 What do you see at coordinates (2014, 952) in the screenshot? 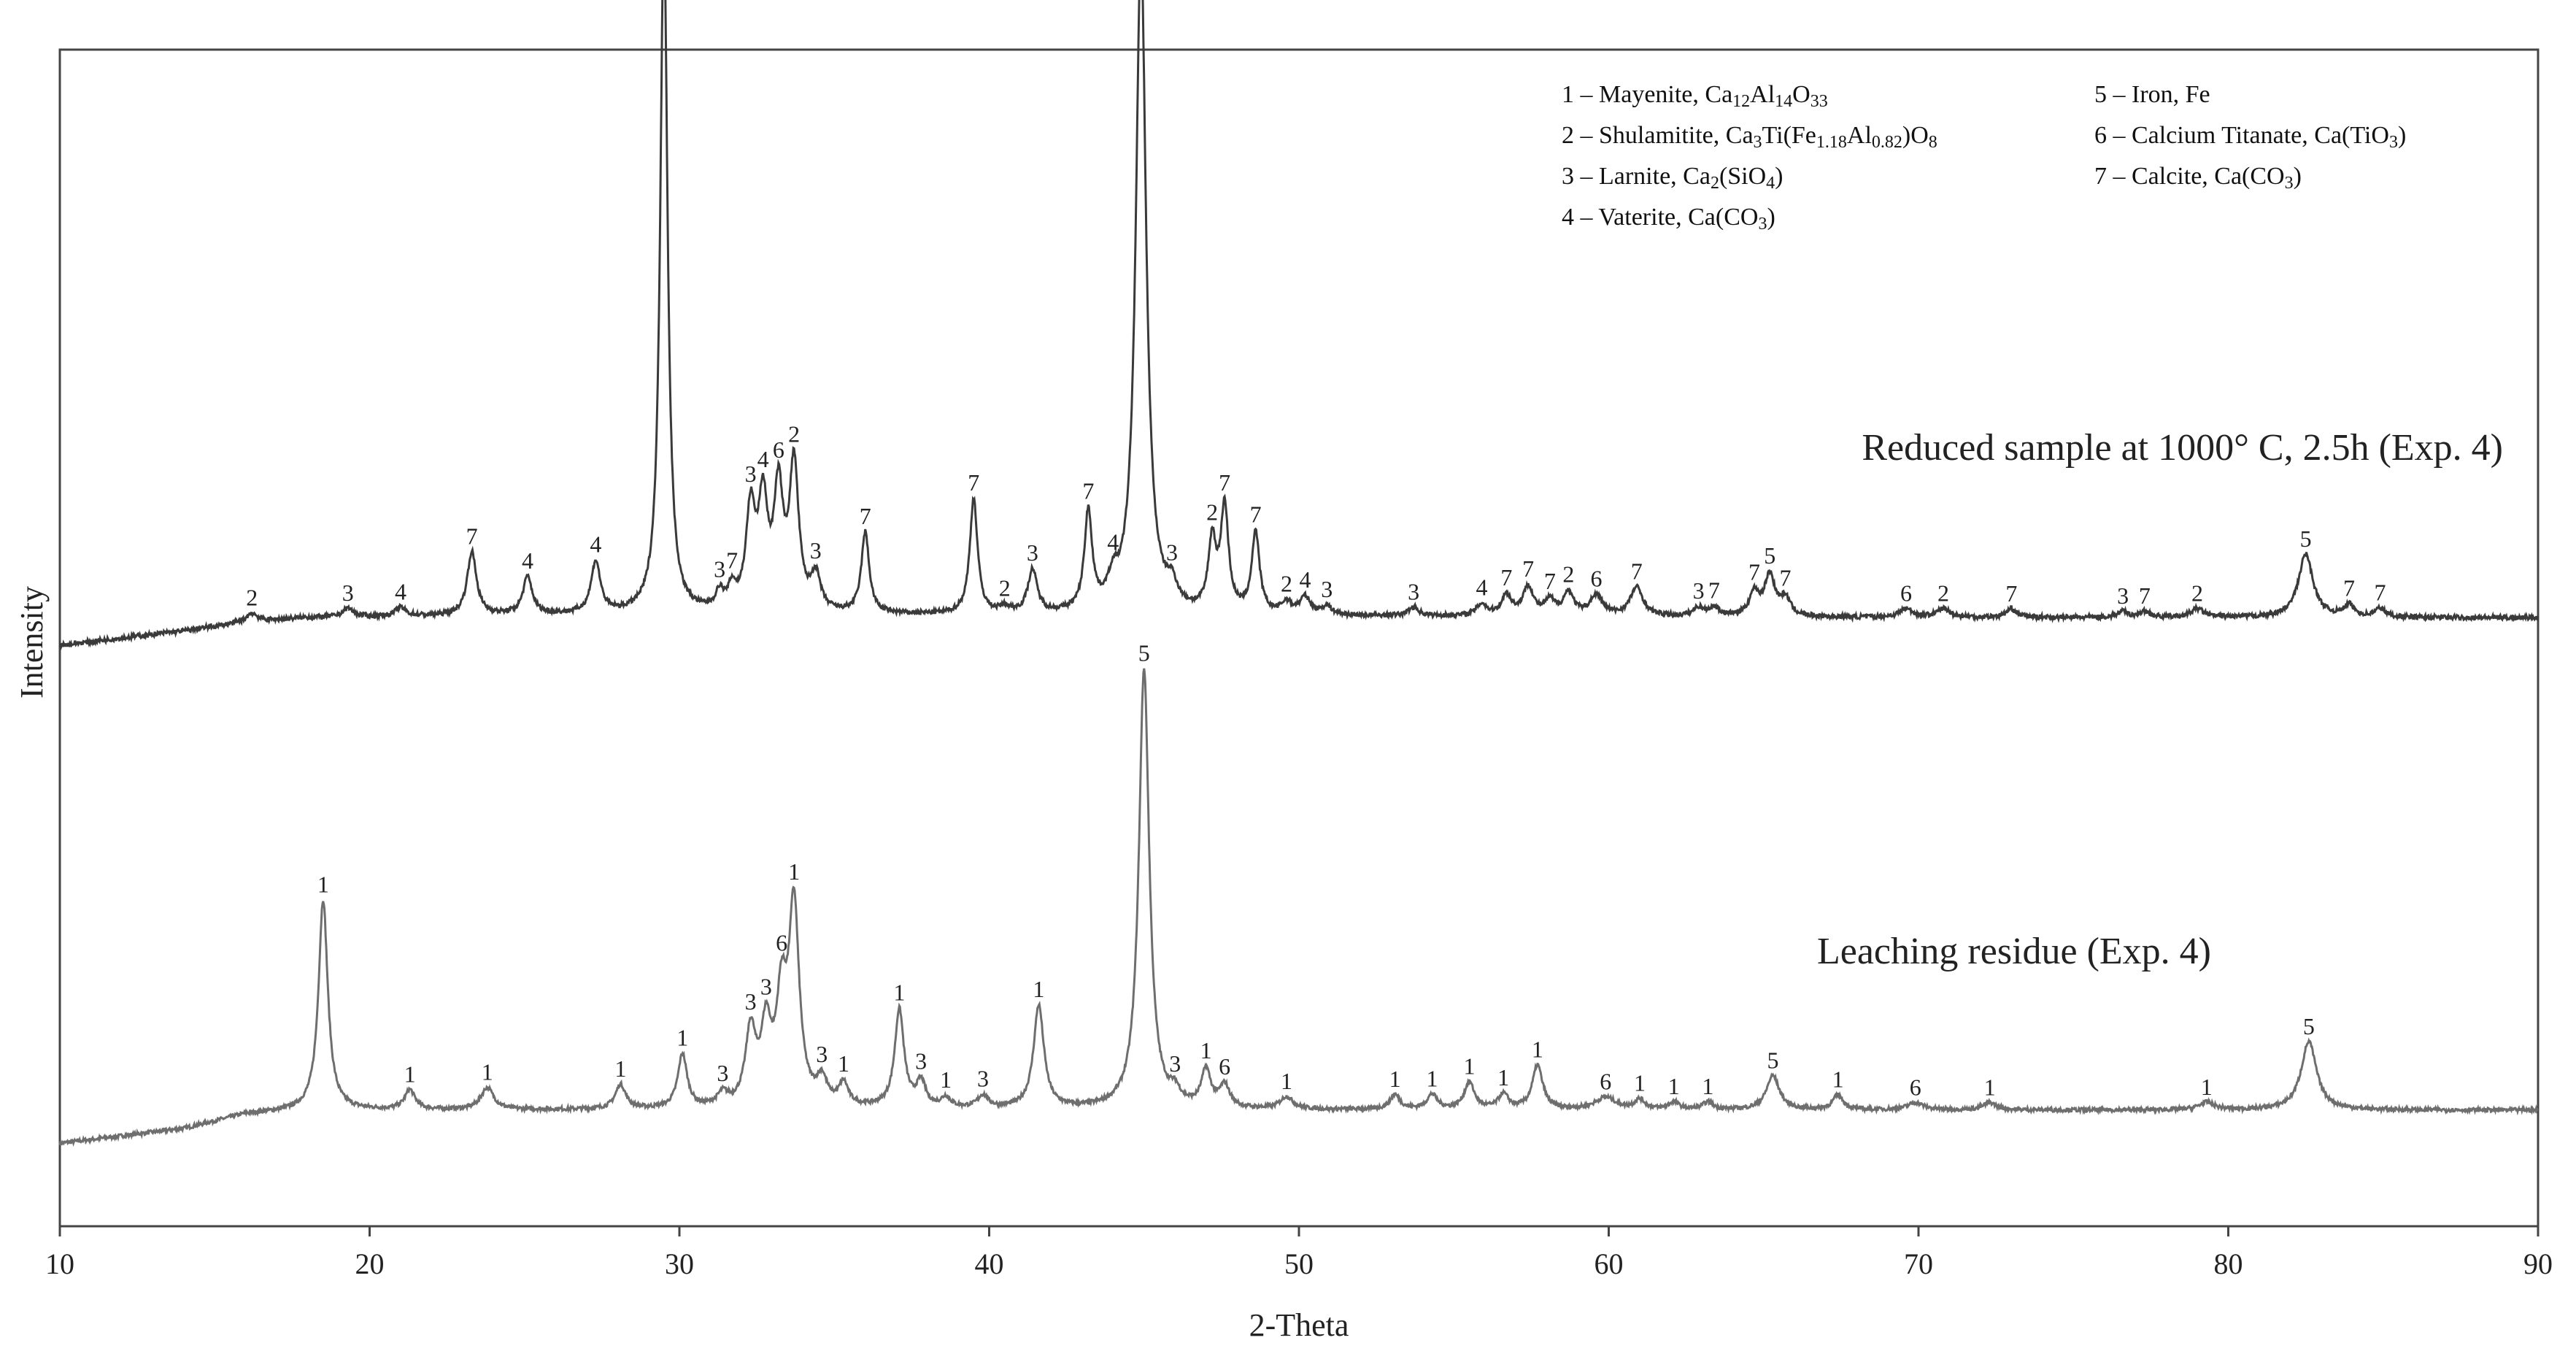
I see `series-name-2: Leaching residue (Exp. 4)` at bounding box center [2014, 952].